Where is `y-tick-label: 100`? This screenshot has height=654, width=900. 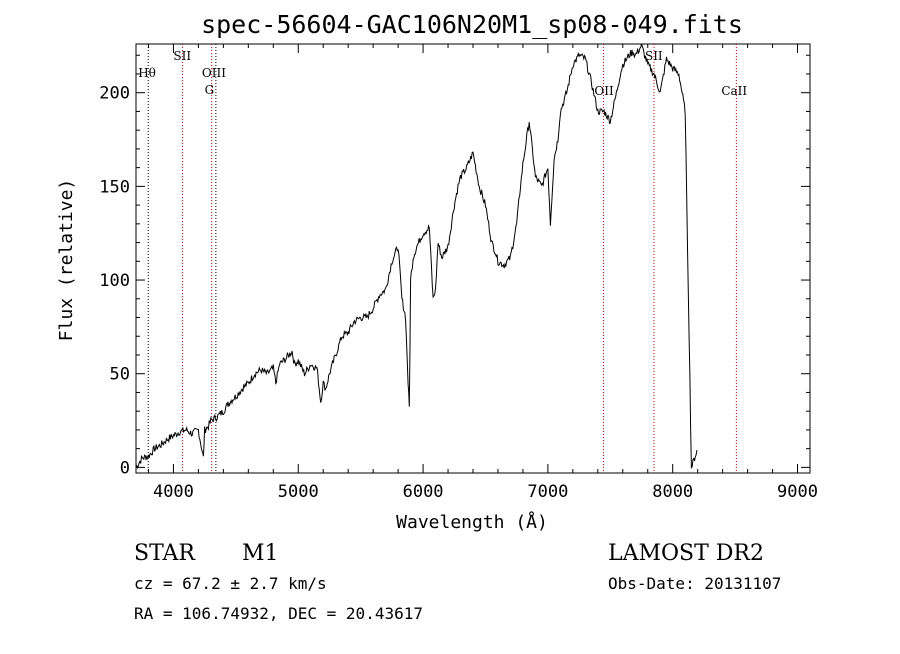 y-tick-label: 100 is located at coordinates (114, 281).